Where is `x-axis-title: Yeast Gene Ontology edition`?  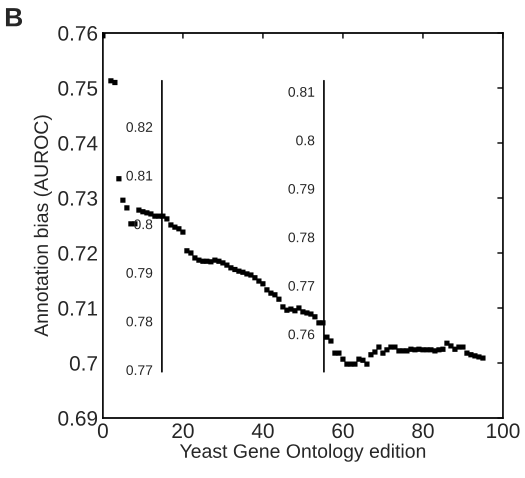
x-axis-title: Yeast Gene Ontology edition is located at coordinates (303, 453).